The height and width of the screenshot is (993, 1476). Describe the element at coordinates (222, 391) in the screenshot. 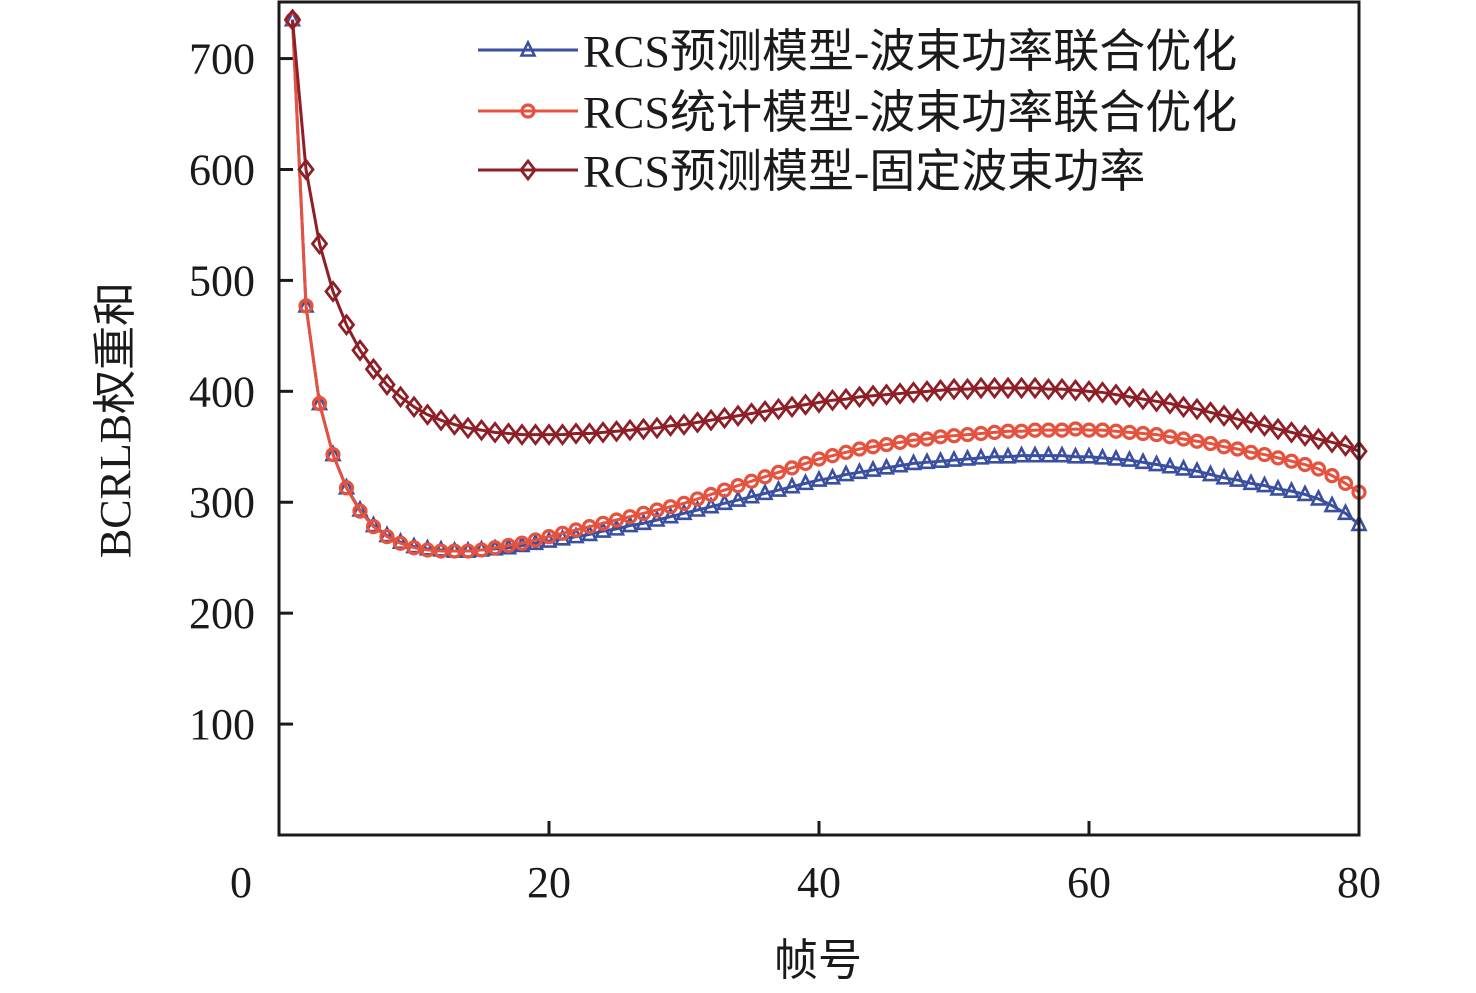

I see `y-tick-label: 400` at that location.